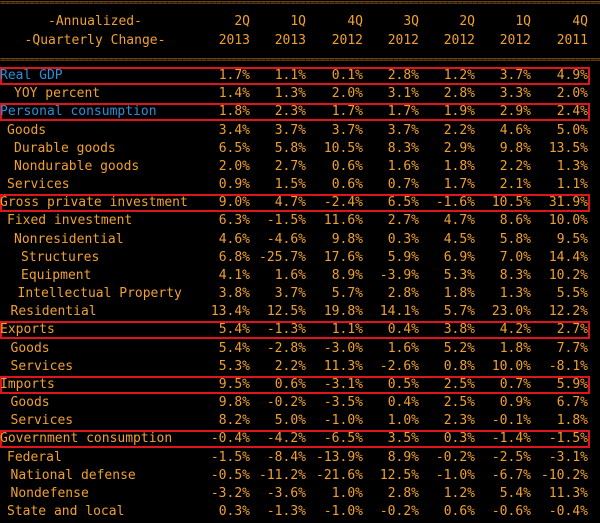  Describe the element at coordinates (459, 312) in the screenshot. I see `row-value: 5.7%` at that location.